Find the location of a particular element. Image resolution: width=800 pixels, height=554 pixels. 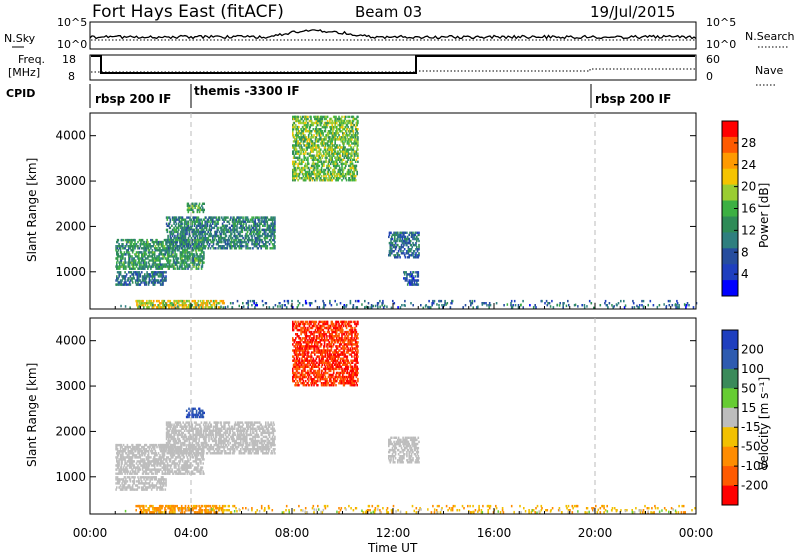

cpid-segment-1: themis -3300 IF is located at coordinates (247, 91).